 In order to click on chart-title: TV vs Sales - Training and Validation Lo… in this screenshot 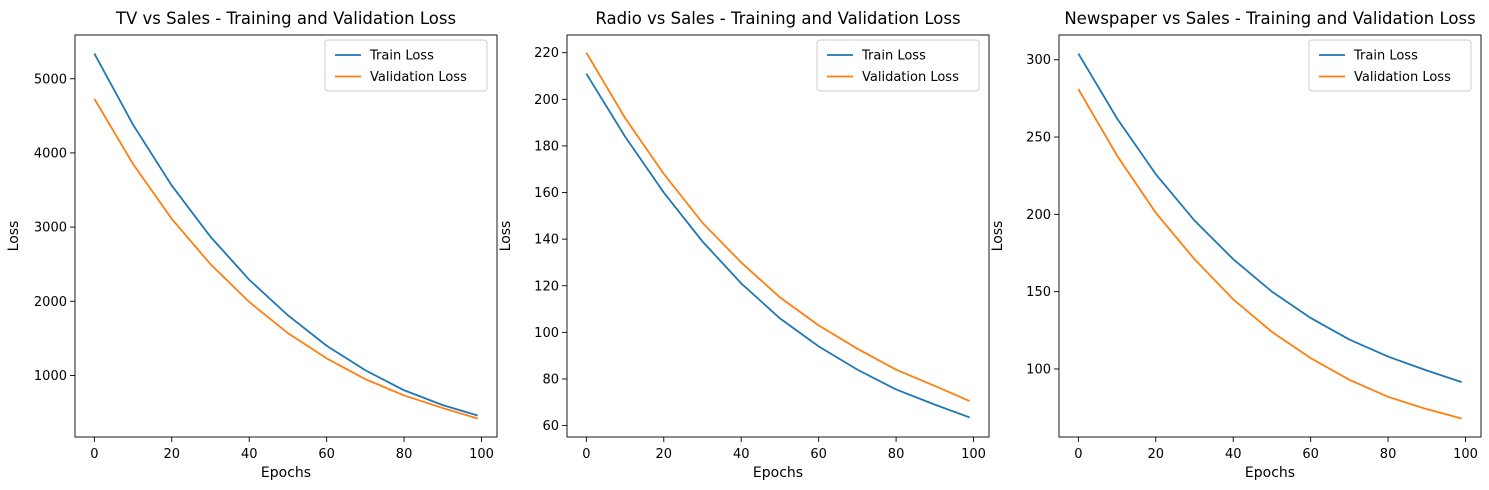, I will do `click(285, 18)`.